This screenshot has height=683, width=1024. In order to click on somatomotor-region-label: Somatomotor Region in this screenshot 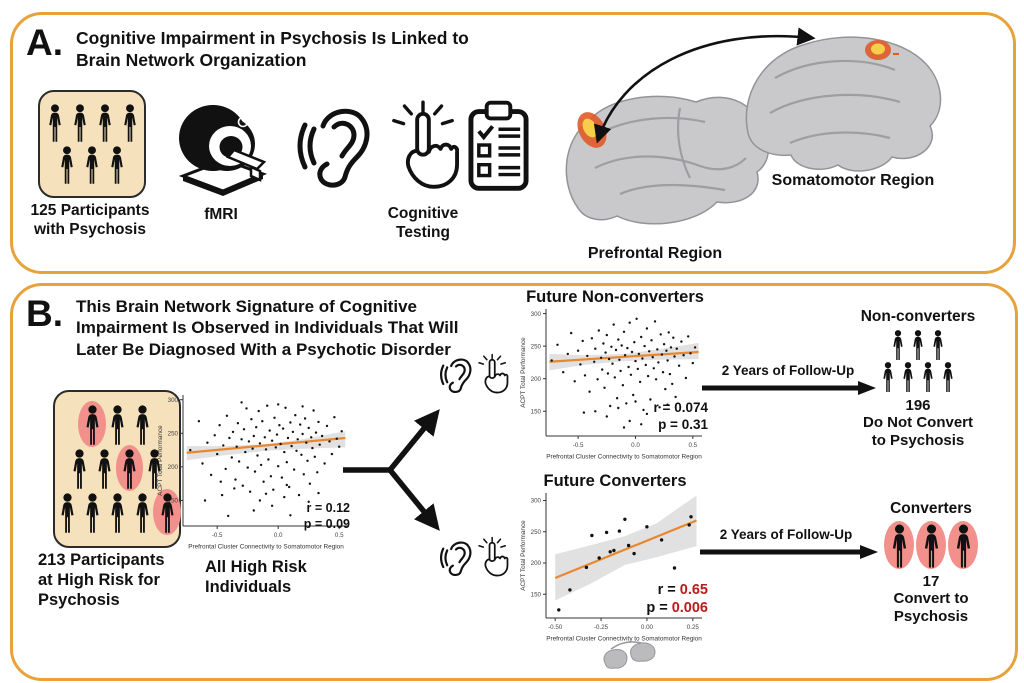, I will do `click(853, 180)`.